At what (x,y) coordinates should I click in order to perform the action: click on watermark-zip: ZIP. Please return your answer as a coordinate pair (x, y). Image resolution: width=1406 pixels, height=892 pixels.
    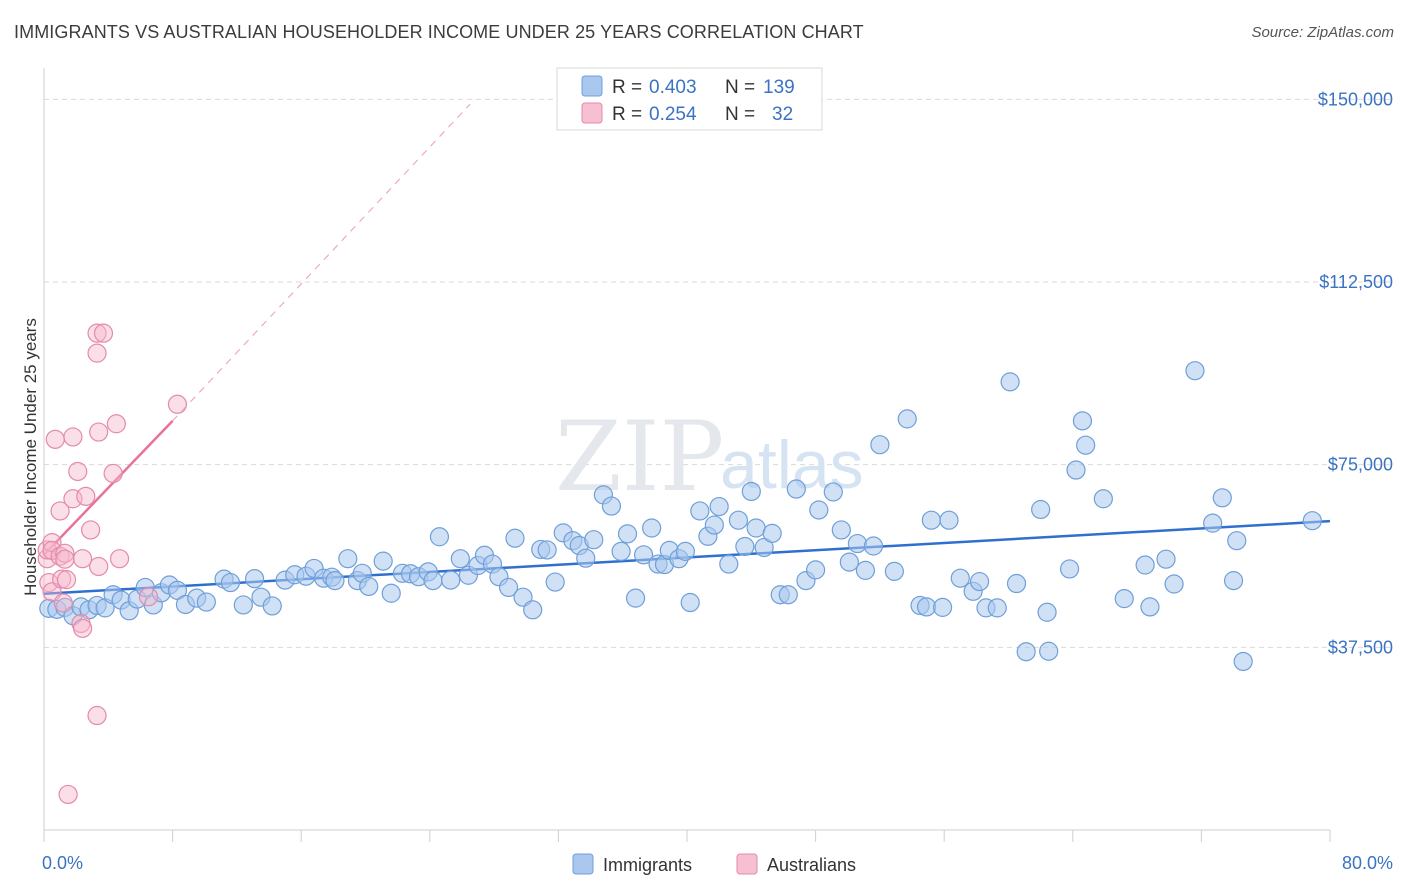
    Looking at the image, I should click on (639, 457).